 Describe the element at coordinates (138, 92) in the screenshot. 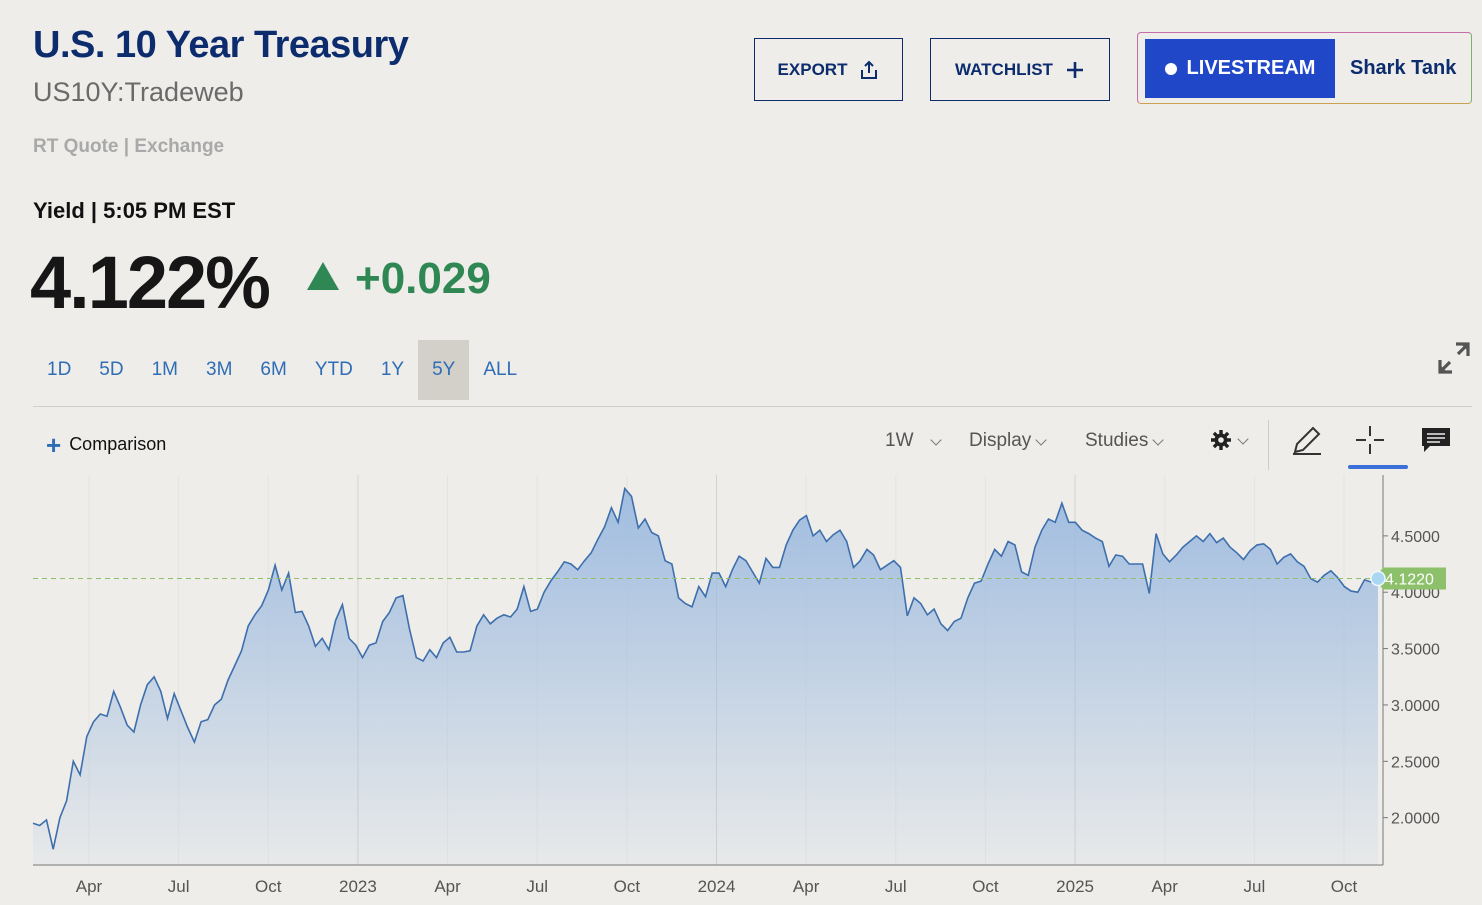

I see `symbol-label: US10Y:Tradeweb` at that location.